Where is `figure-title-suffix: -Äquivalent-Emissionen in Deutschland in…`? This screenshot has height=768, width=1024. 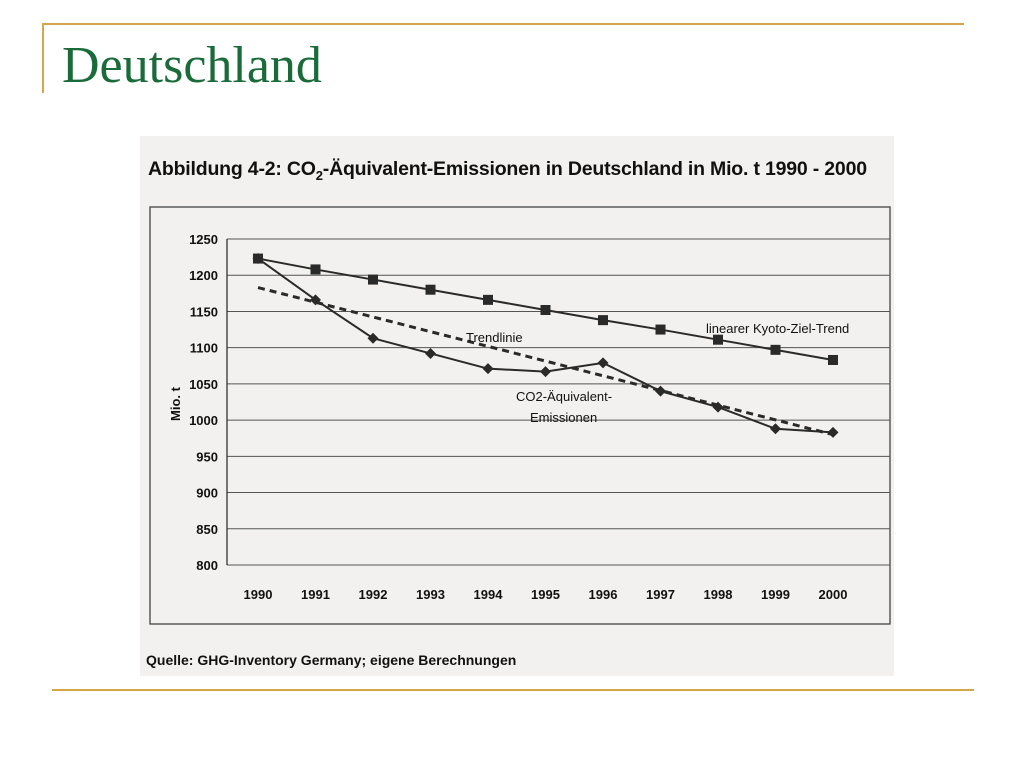
figure-title-suffix: -Äquivalent-Emissionen in Deutschland in… is located at coordinates (594, 169).